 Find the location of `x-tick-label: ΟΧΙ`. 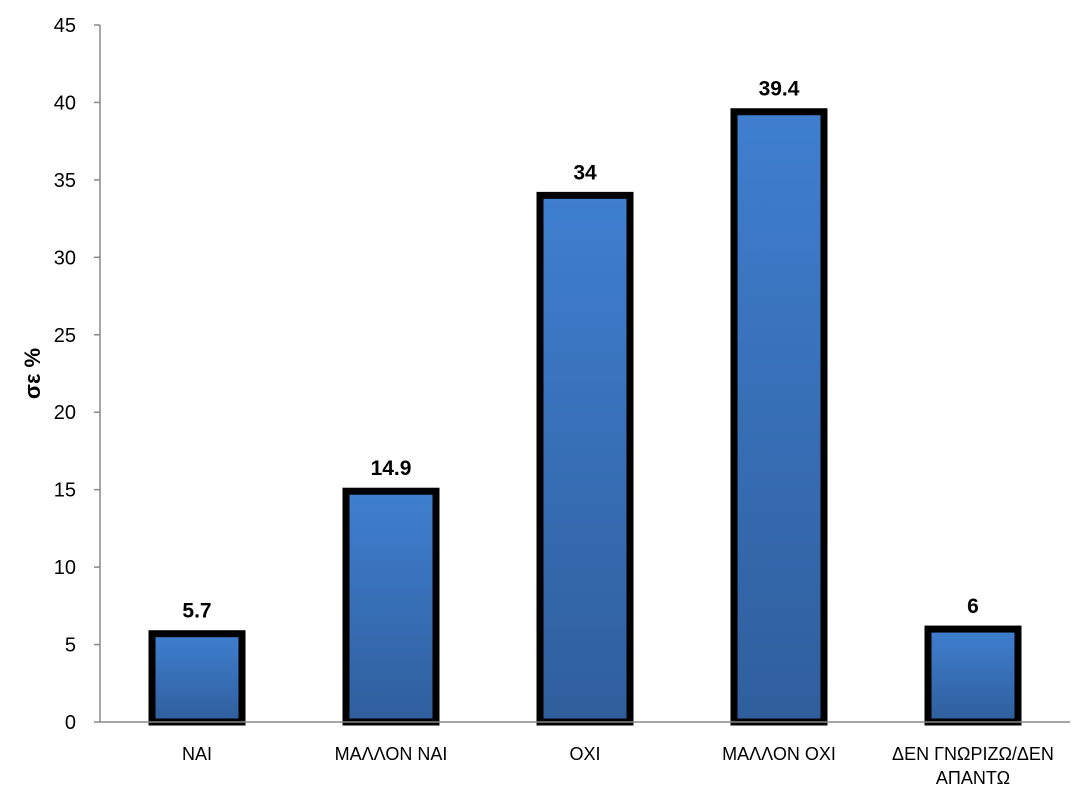

x-tick-label: ΟΧΙ is located at coordinates (584, 754).